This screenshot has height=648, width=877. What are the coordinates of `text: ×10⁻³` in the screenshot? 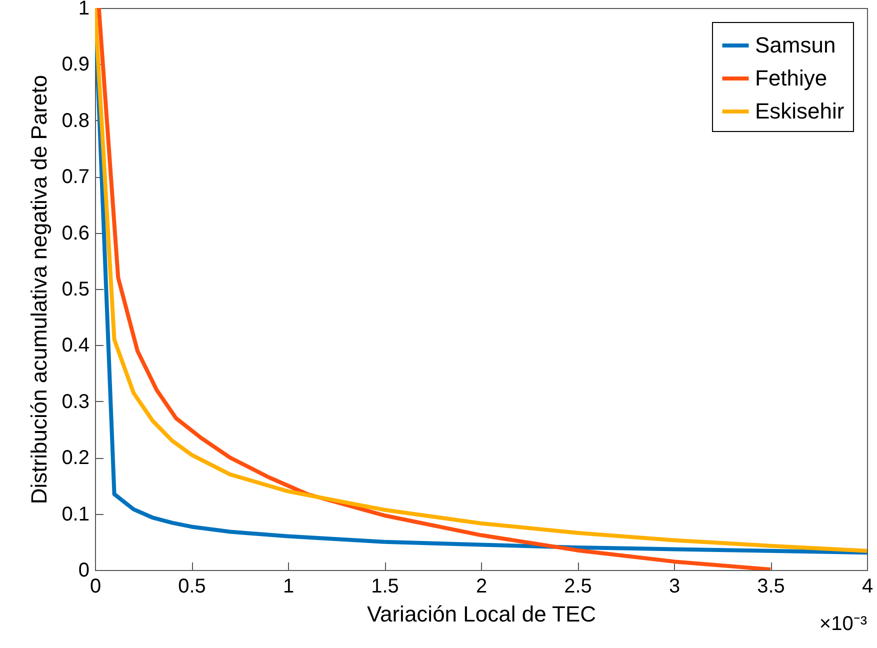 It's located at (843, 624).